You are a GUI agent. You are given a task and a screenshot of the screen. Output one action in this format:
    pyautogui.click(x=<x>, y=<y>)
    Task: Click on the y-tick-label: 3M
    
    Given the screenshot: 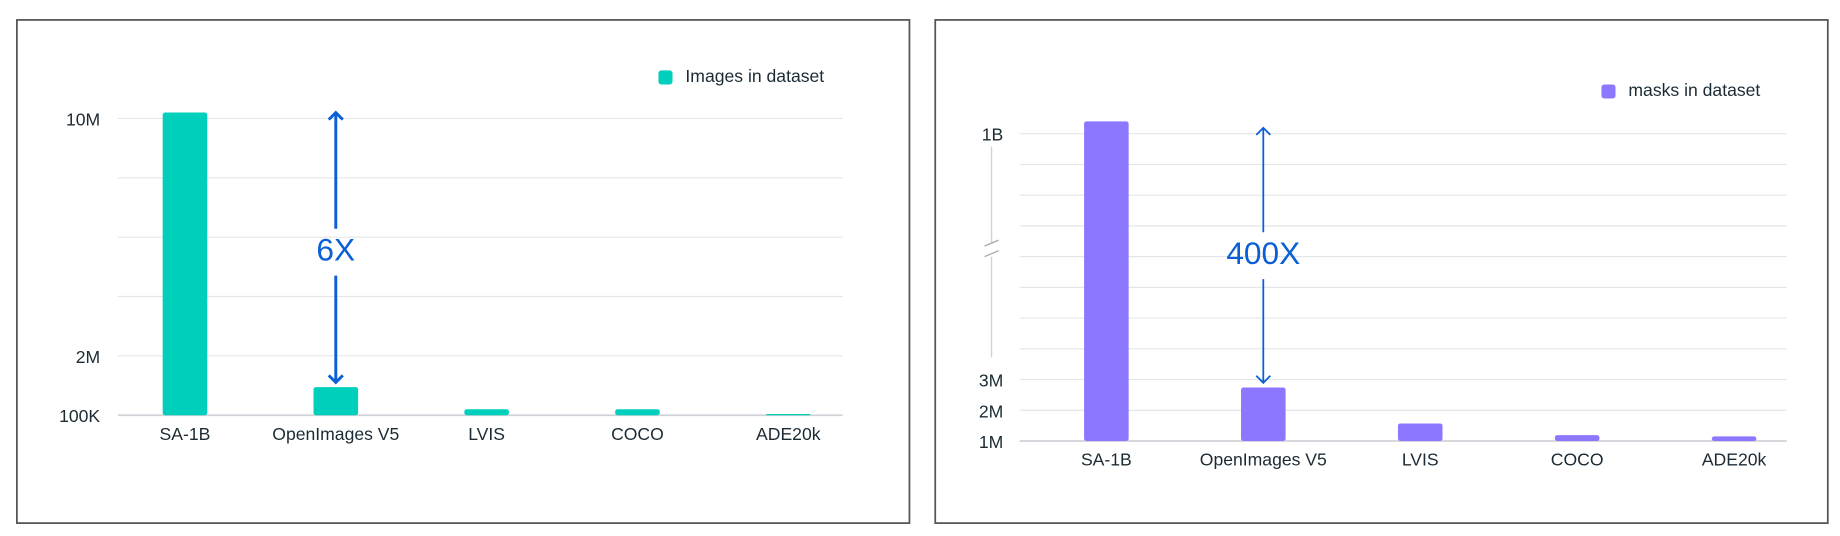 What is the action you would take?
    pyautogui.click(x=991, y=381)
    